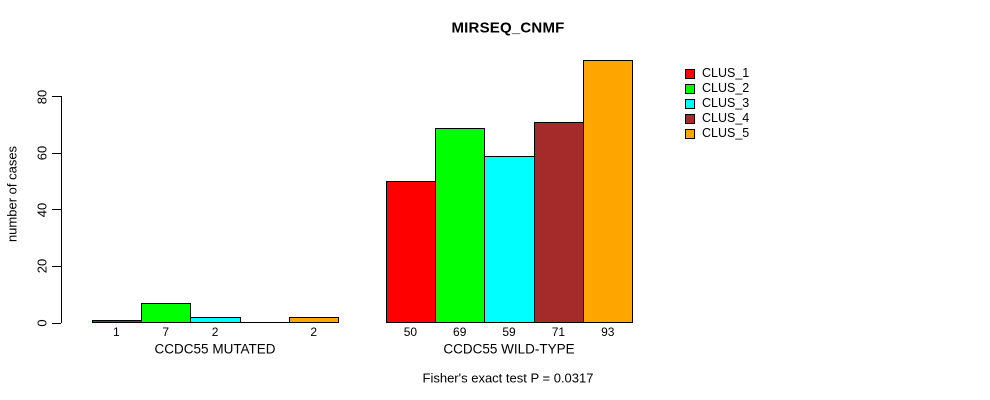 The width and height of the screenshot is (990, 400). I want to click on bar-clus_4-mutated, so click(265, 322).